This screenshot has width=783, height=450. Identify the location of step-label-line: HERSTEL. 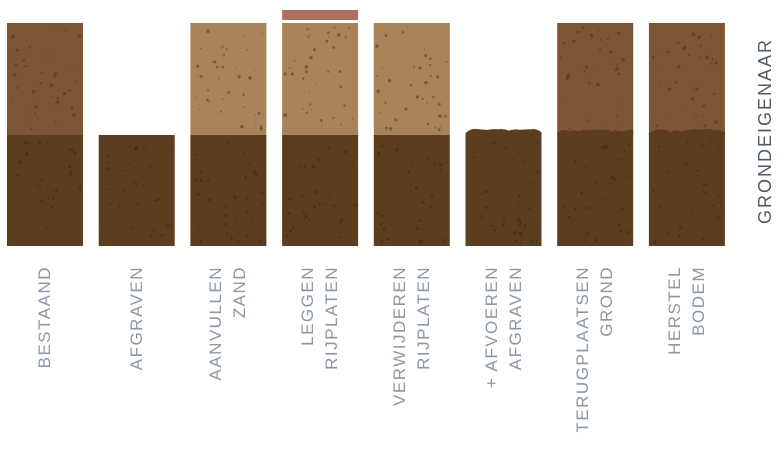
(674, 310).